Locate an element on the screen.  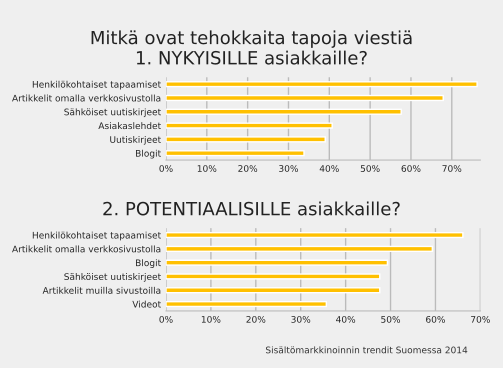
chart-title: Mitkä ovat tehokkaita tapoja viestiä 1. NYKYISILLE asiakkaille? is located at coordinates (252, 47).